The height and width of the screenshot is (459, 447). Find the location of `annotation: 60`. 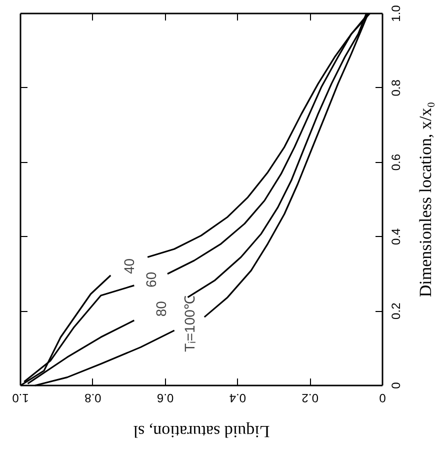

annotation: 60 is located at coordinates (150, 280).